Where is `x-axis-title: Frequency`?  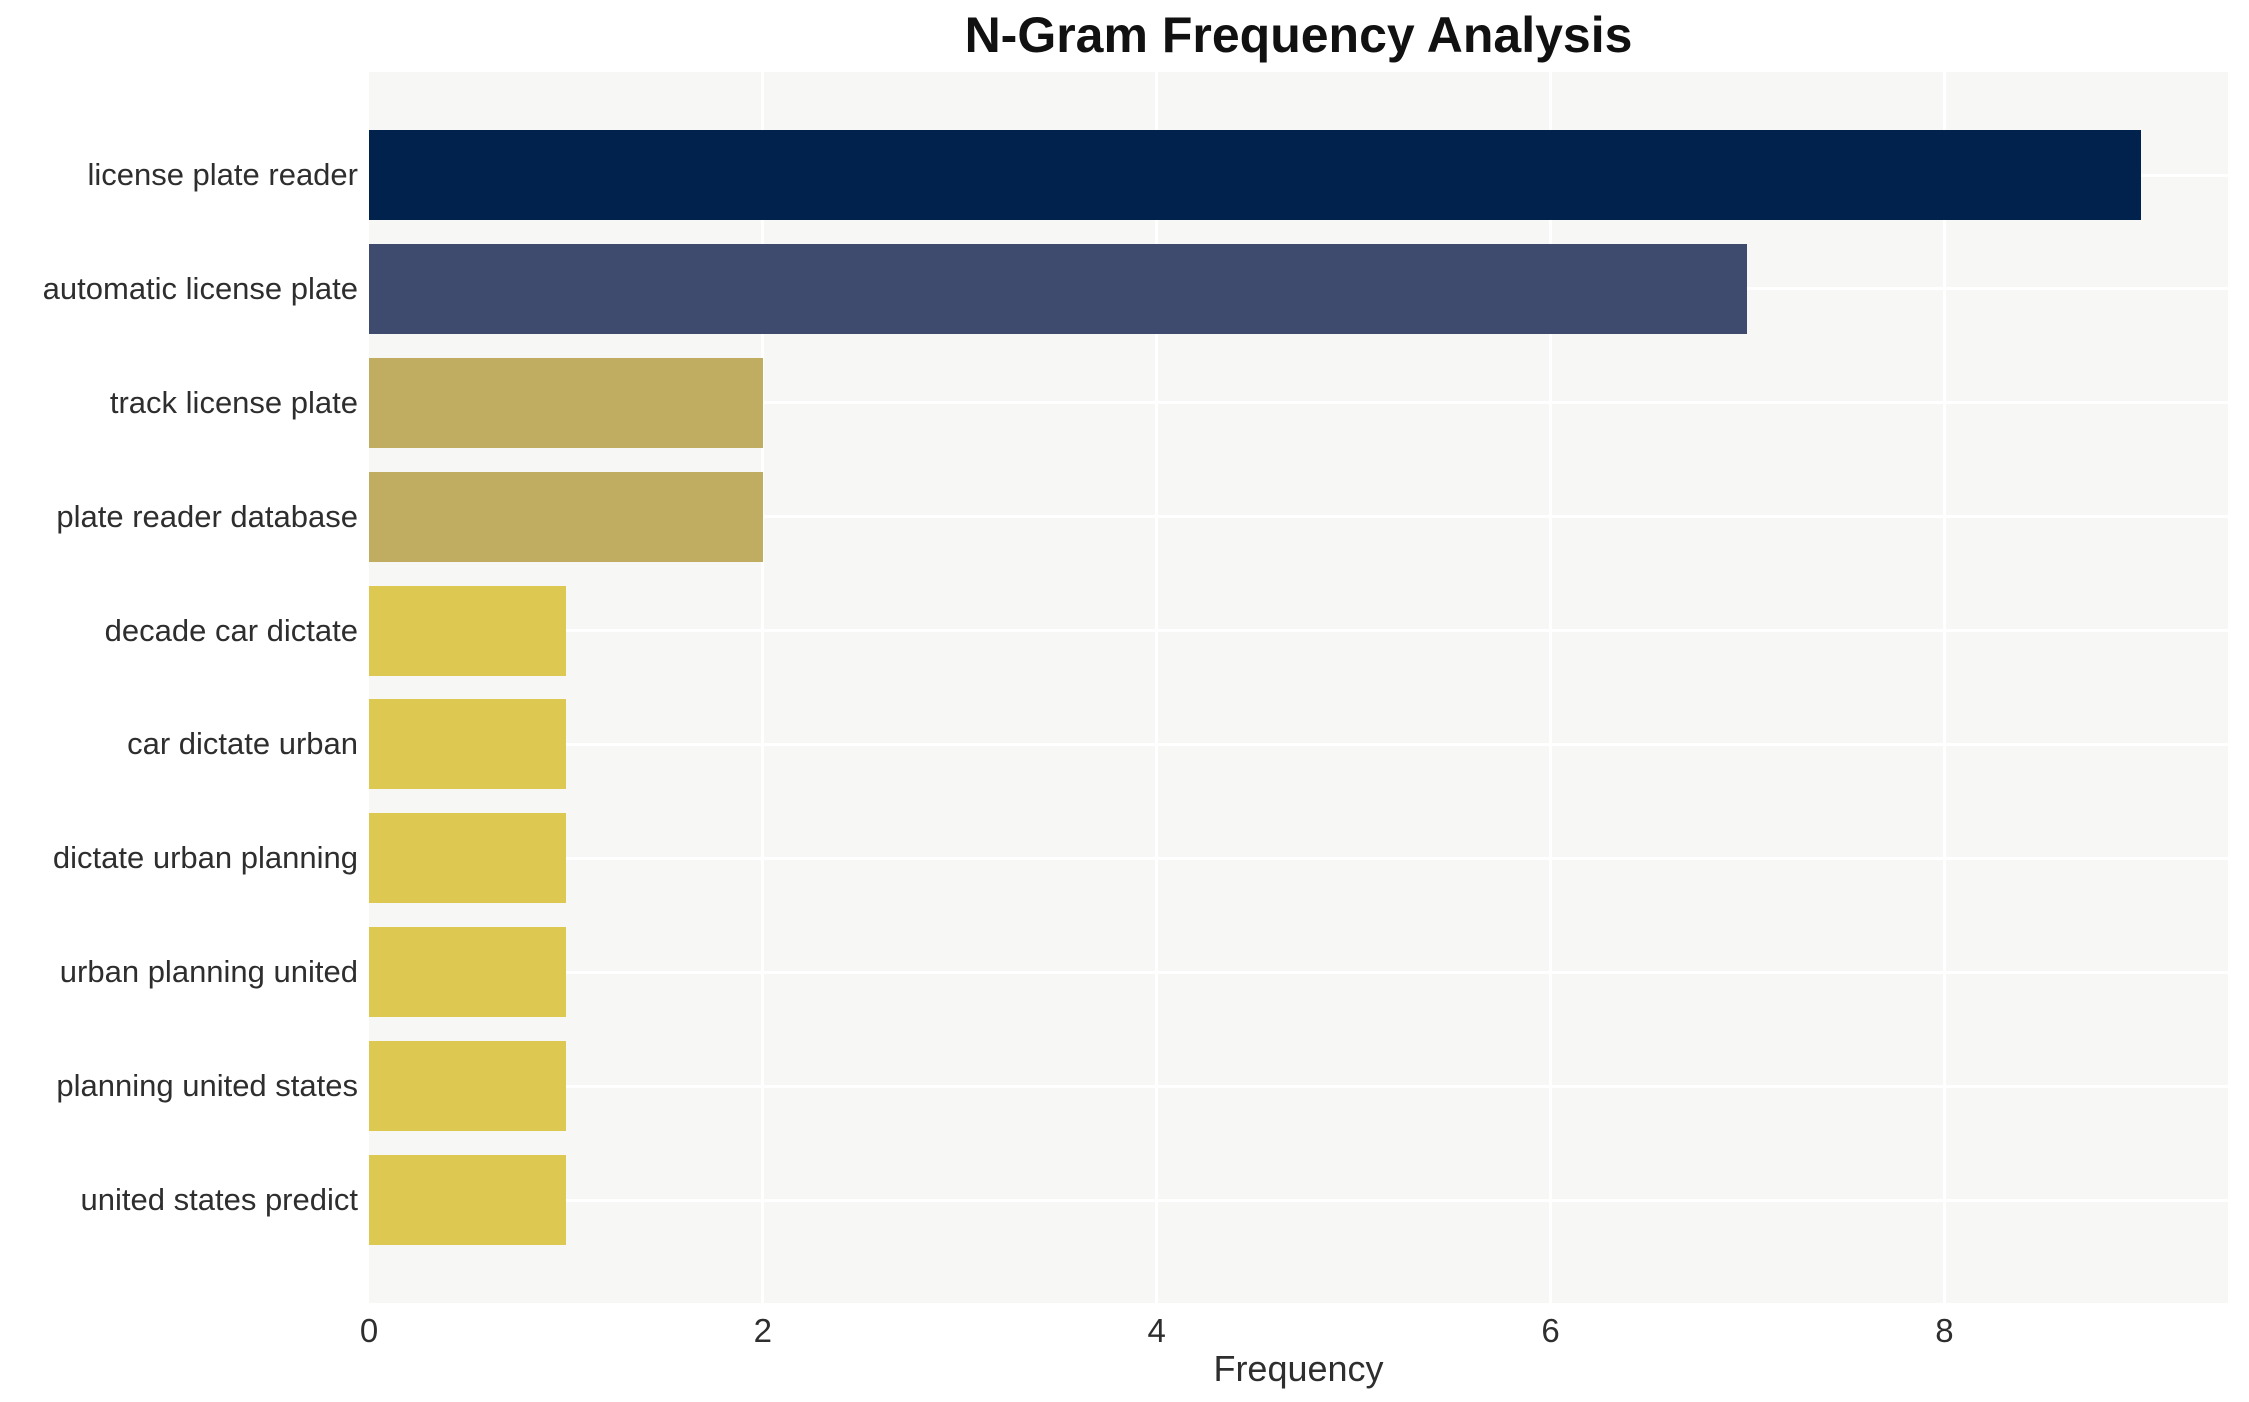
x-axis-title: Frequency is located at coordinates (1298, 1368).